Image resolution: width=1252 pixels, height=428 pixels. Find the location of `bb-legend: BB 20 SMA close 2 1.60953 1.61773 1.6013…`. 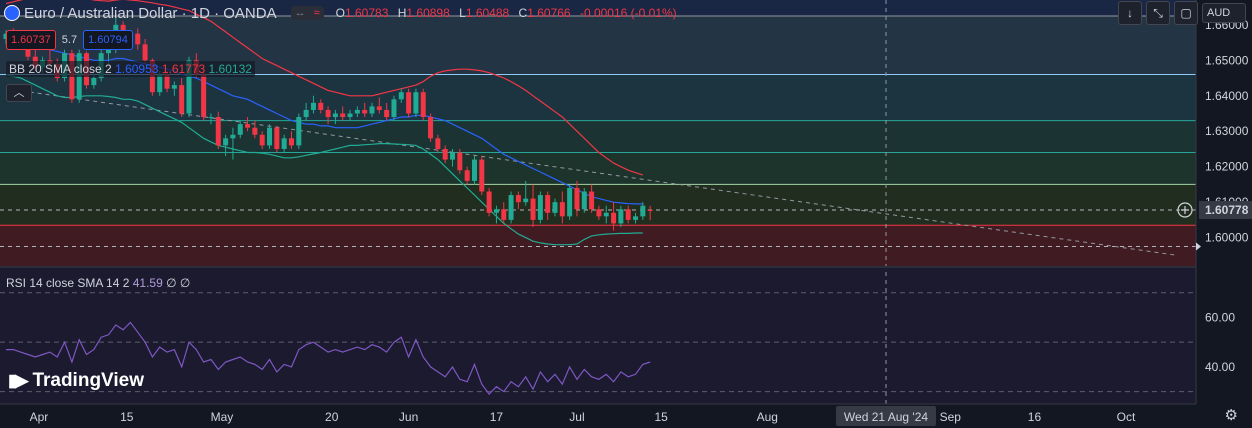

bb-legend: BB 20 SMA close 2 1.60953 1.61773 1.6013… is located at coordinates (130, 69).